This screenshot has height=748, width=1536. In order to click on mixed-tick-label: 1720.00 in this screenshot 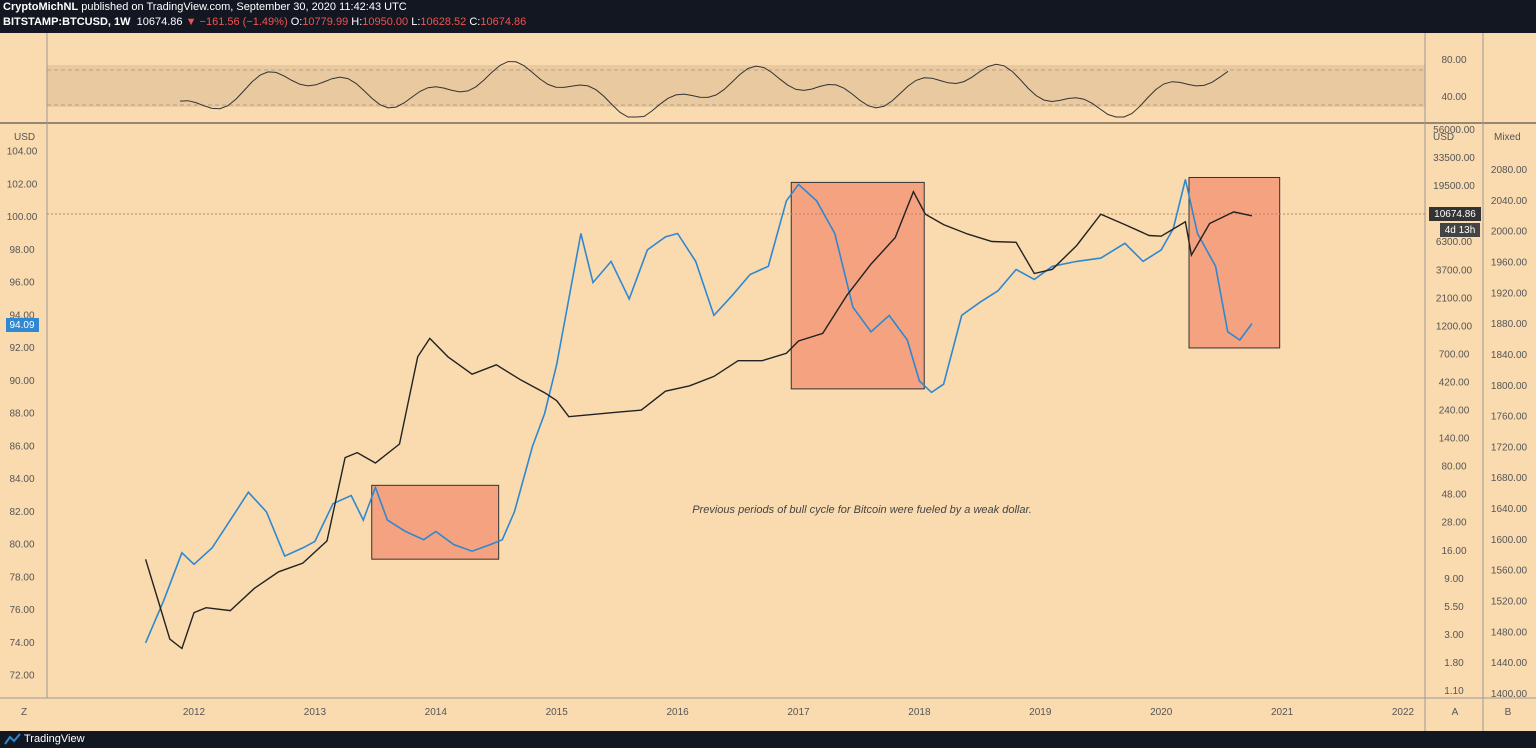, I will do `click(1509, 447)`.